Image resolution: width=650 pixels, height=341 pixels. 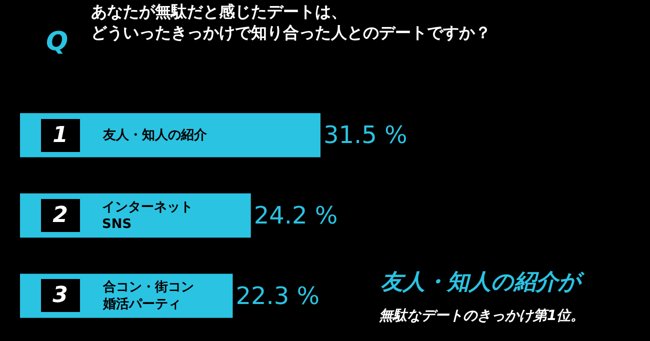 What do you see at coordinates (482, 282) in the screenshot?
I see `text: 友人・知人の紹介が` at bounding box center [482, 282].